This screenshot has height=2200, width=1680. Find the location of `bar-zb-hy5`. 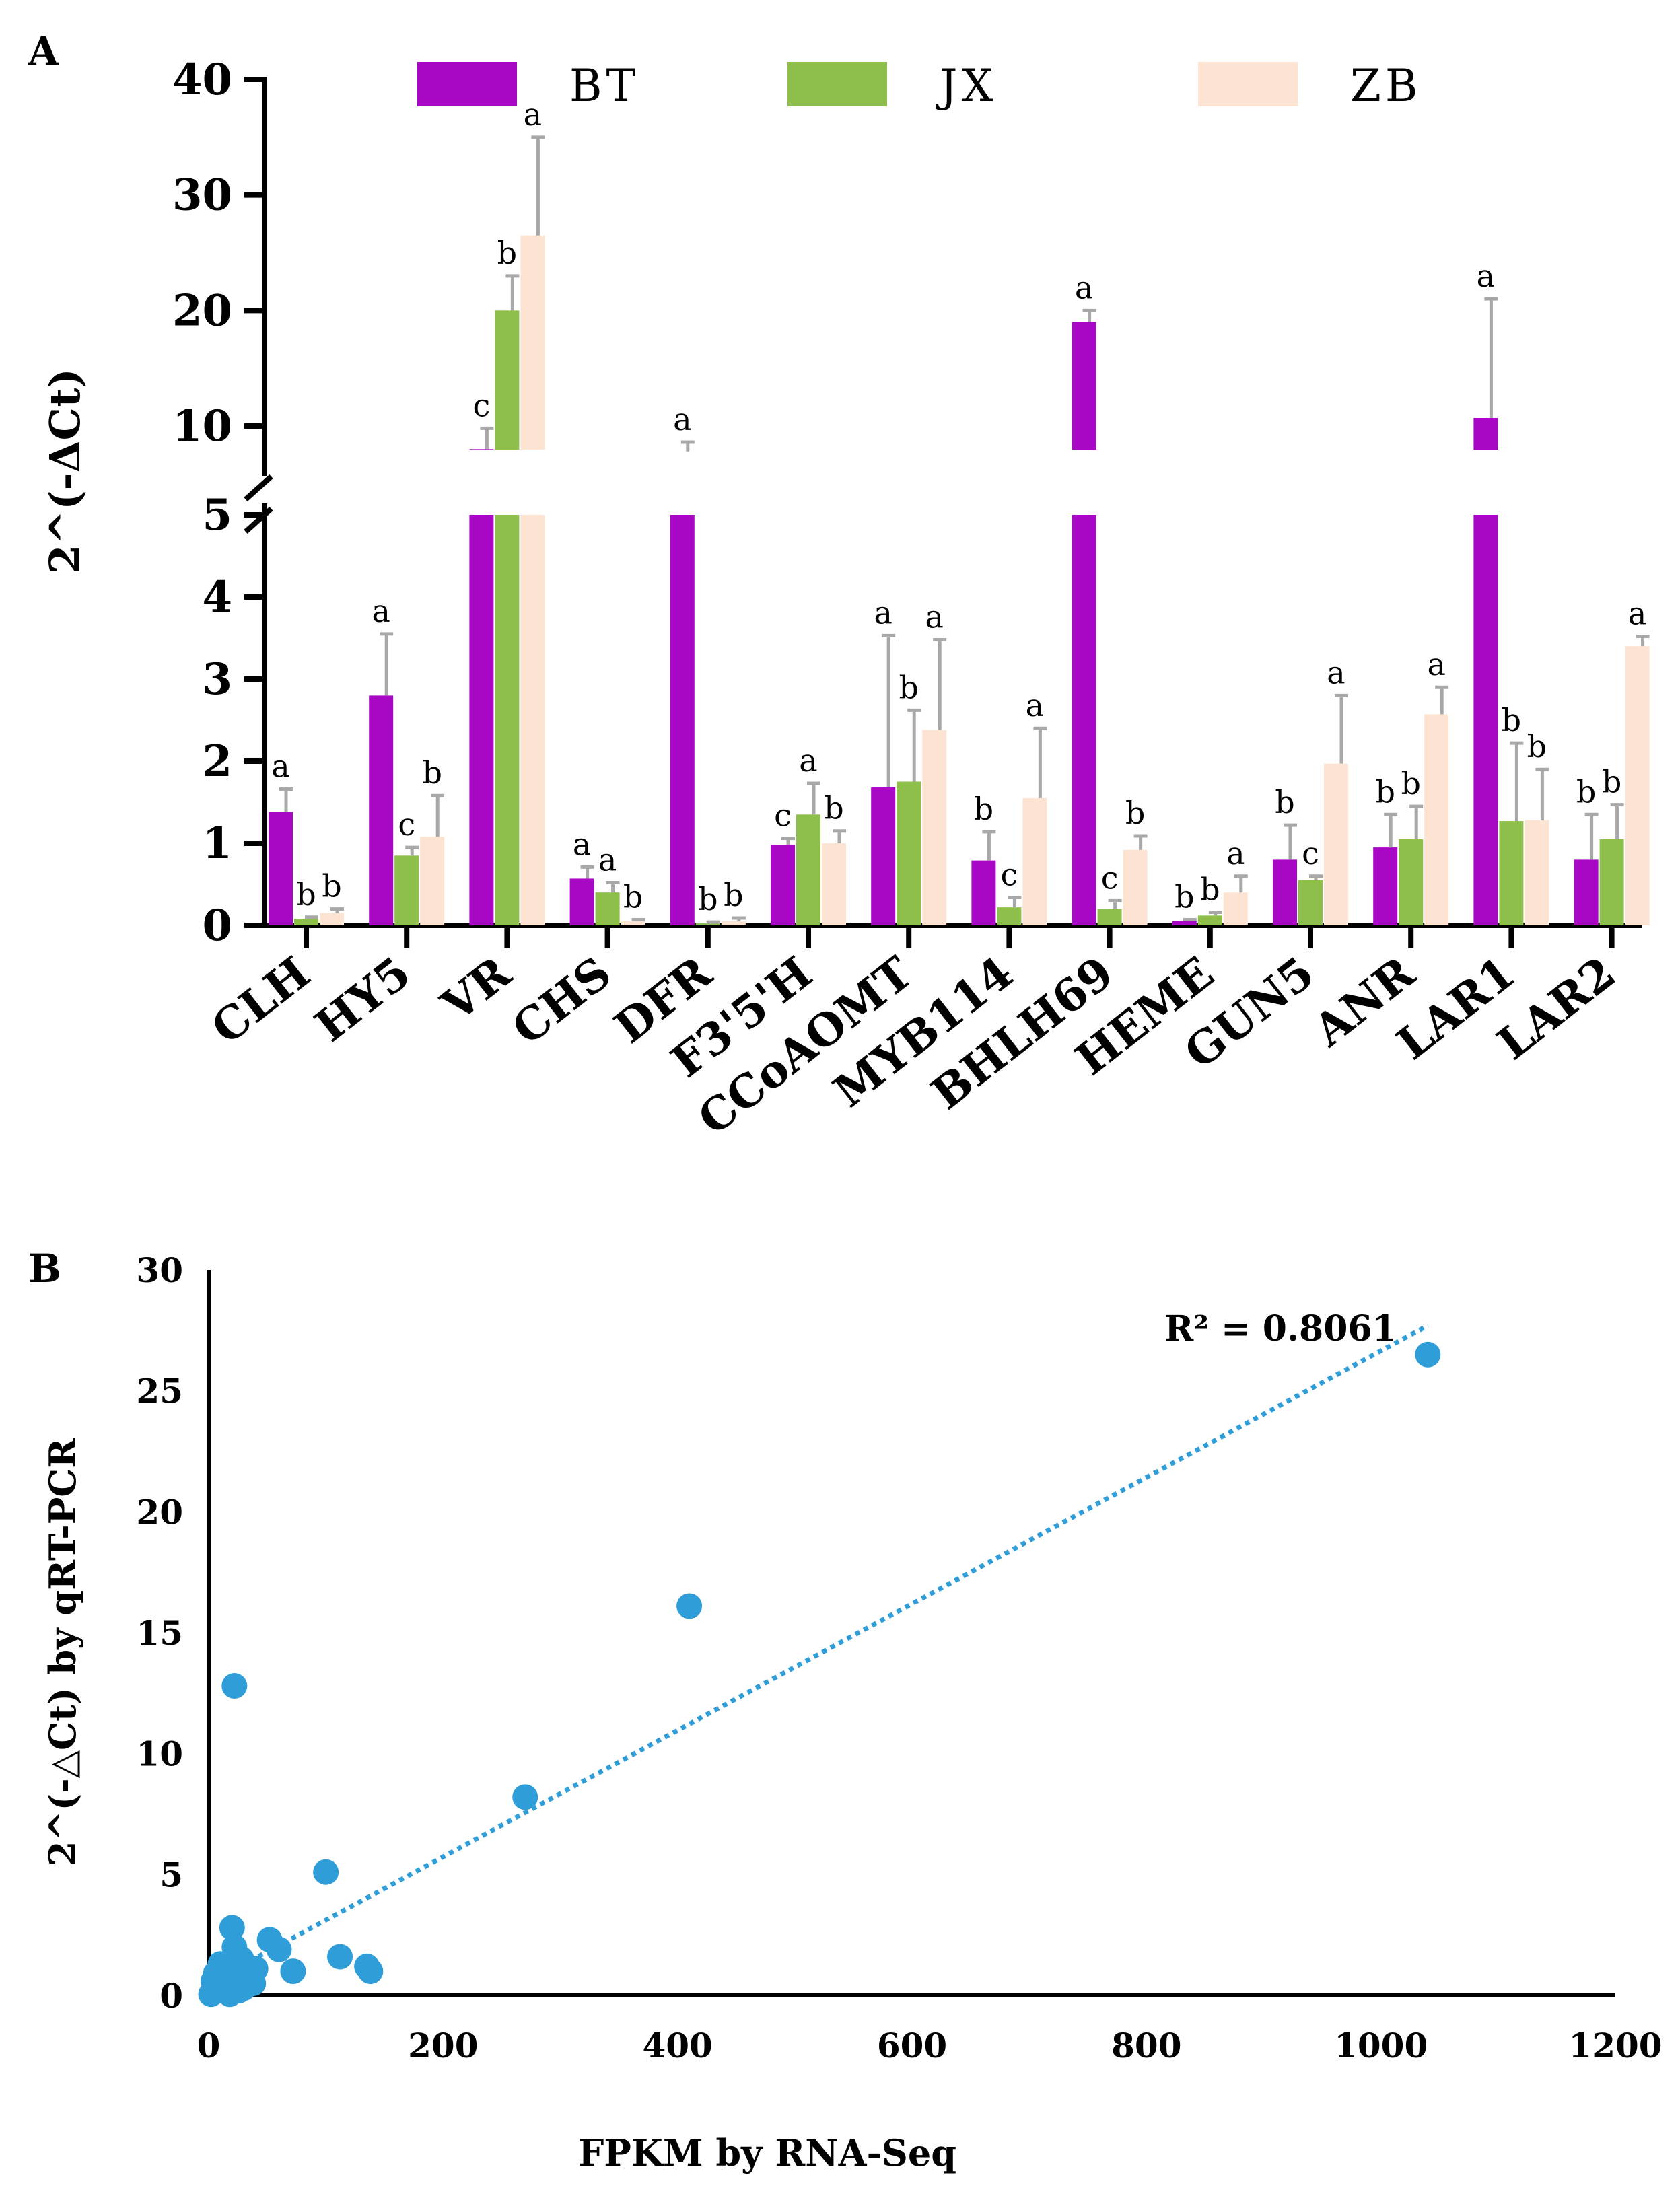

bar-zb-hy5 is located at coordinates (432, 881).